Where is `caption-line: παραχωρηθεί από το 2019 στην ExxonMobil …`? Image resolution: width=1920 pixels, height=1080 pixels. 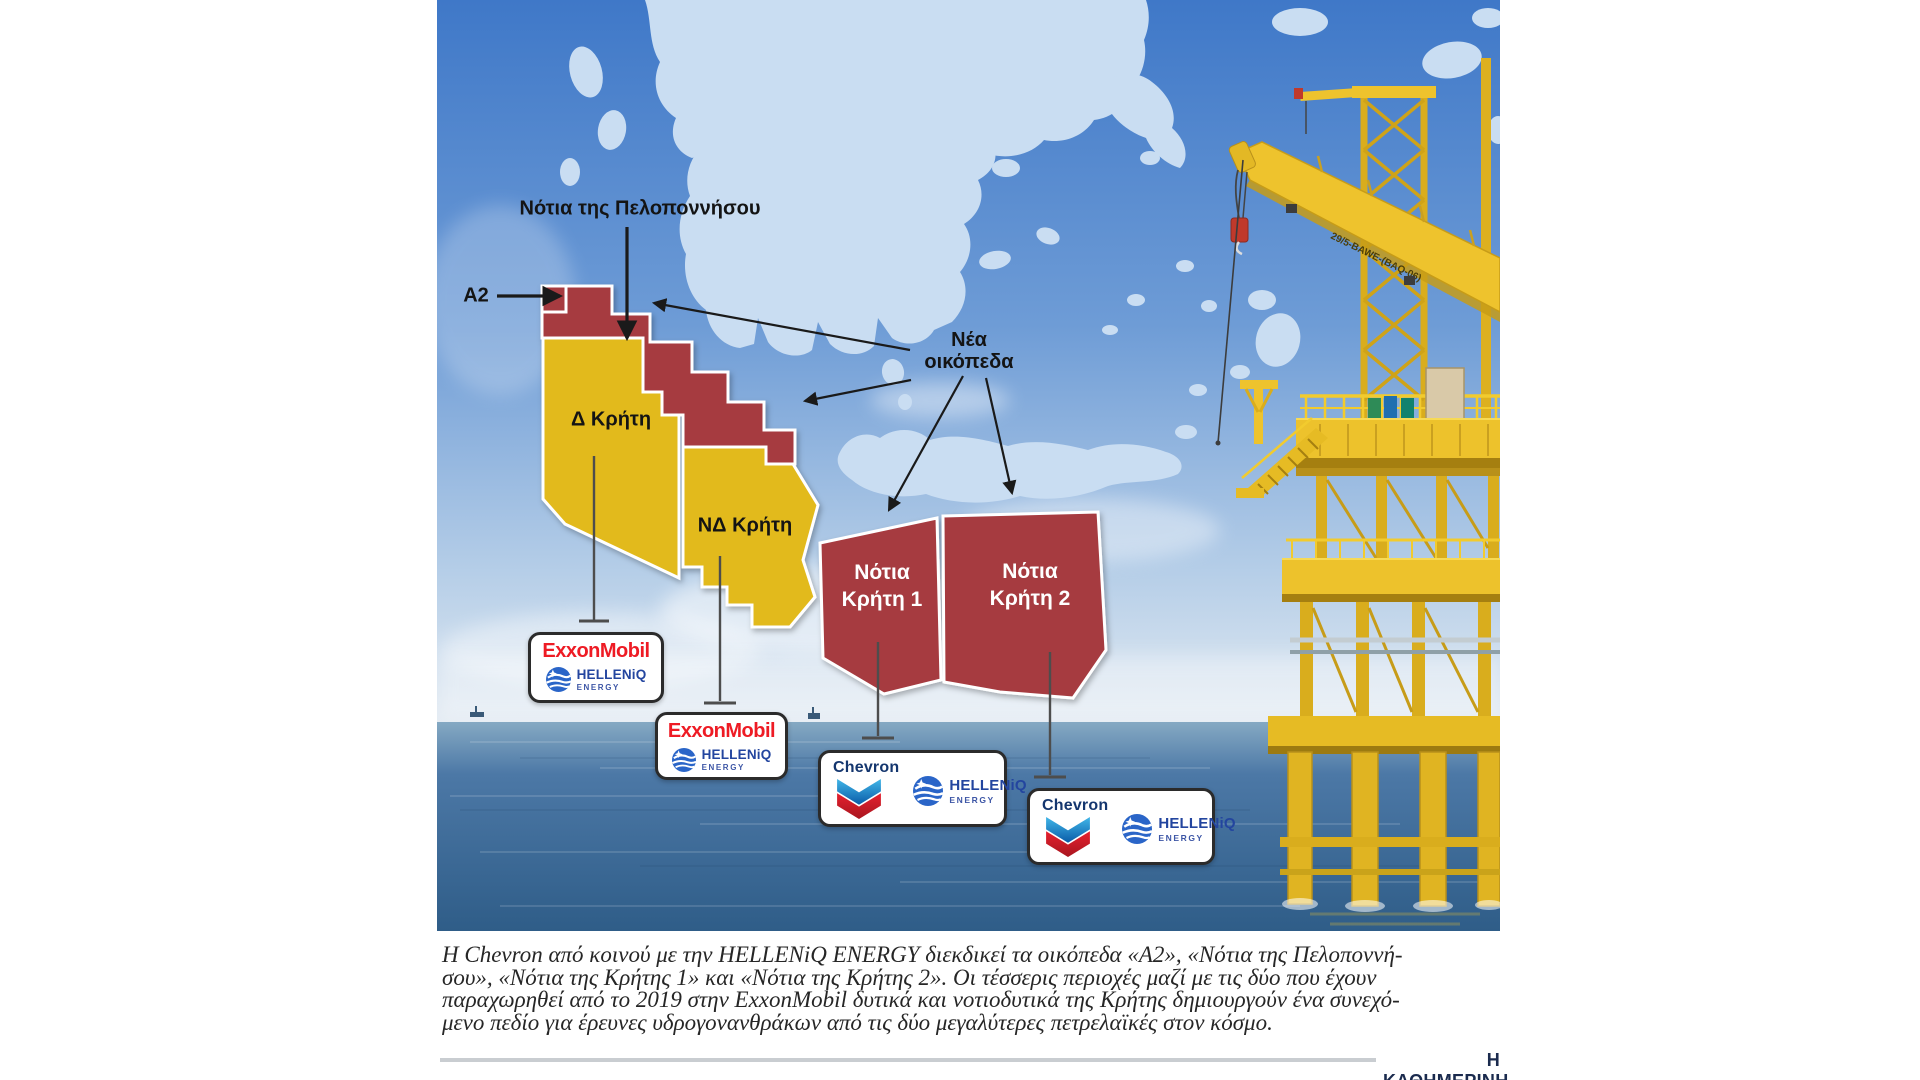 caption-line: παραχωρηθεί από το 2019 στην ExxonMobil … is located at coordinates (921, 1000).